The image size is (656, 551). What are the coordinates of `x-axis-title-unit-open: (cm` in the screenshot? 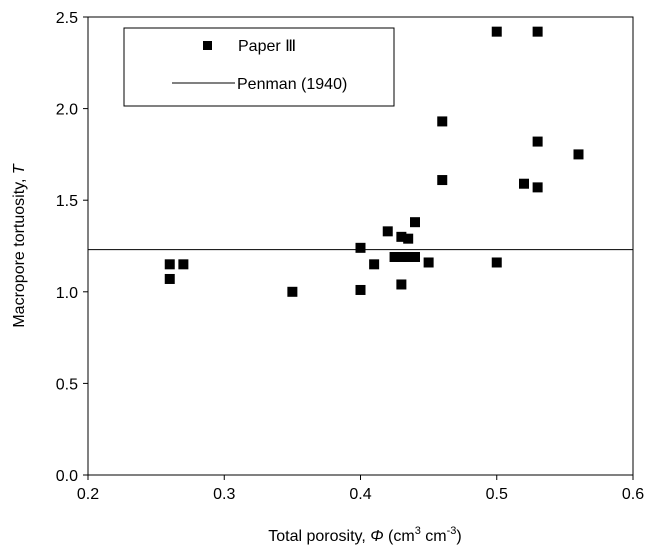 It's located at (399, 536).